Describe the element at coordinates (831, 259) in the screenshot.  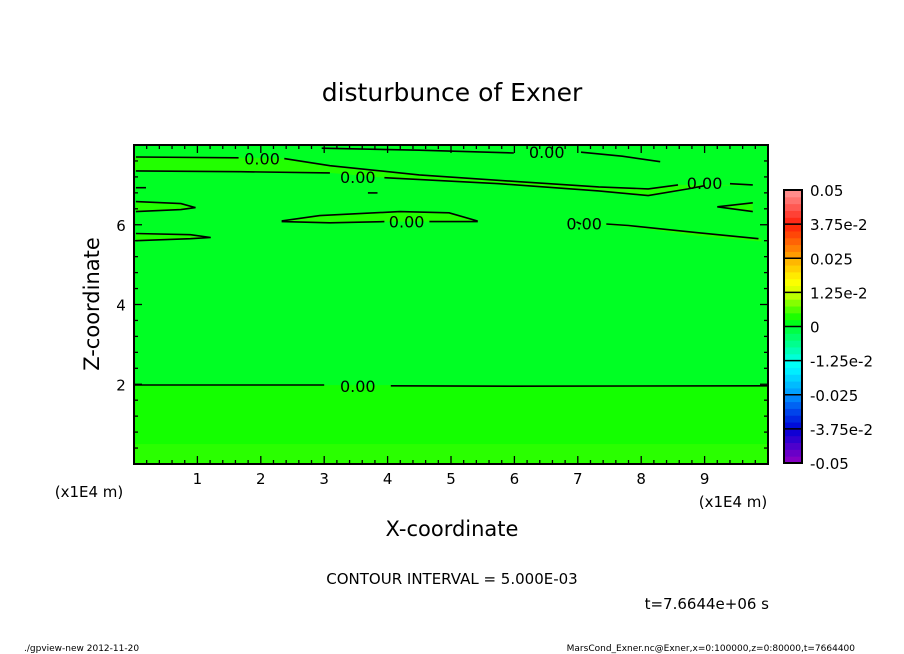
I see `colorbar-tick-label: 0.025` at that location.